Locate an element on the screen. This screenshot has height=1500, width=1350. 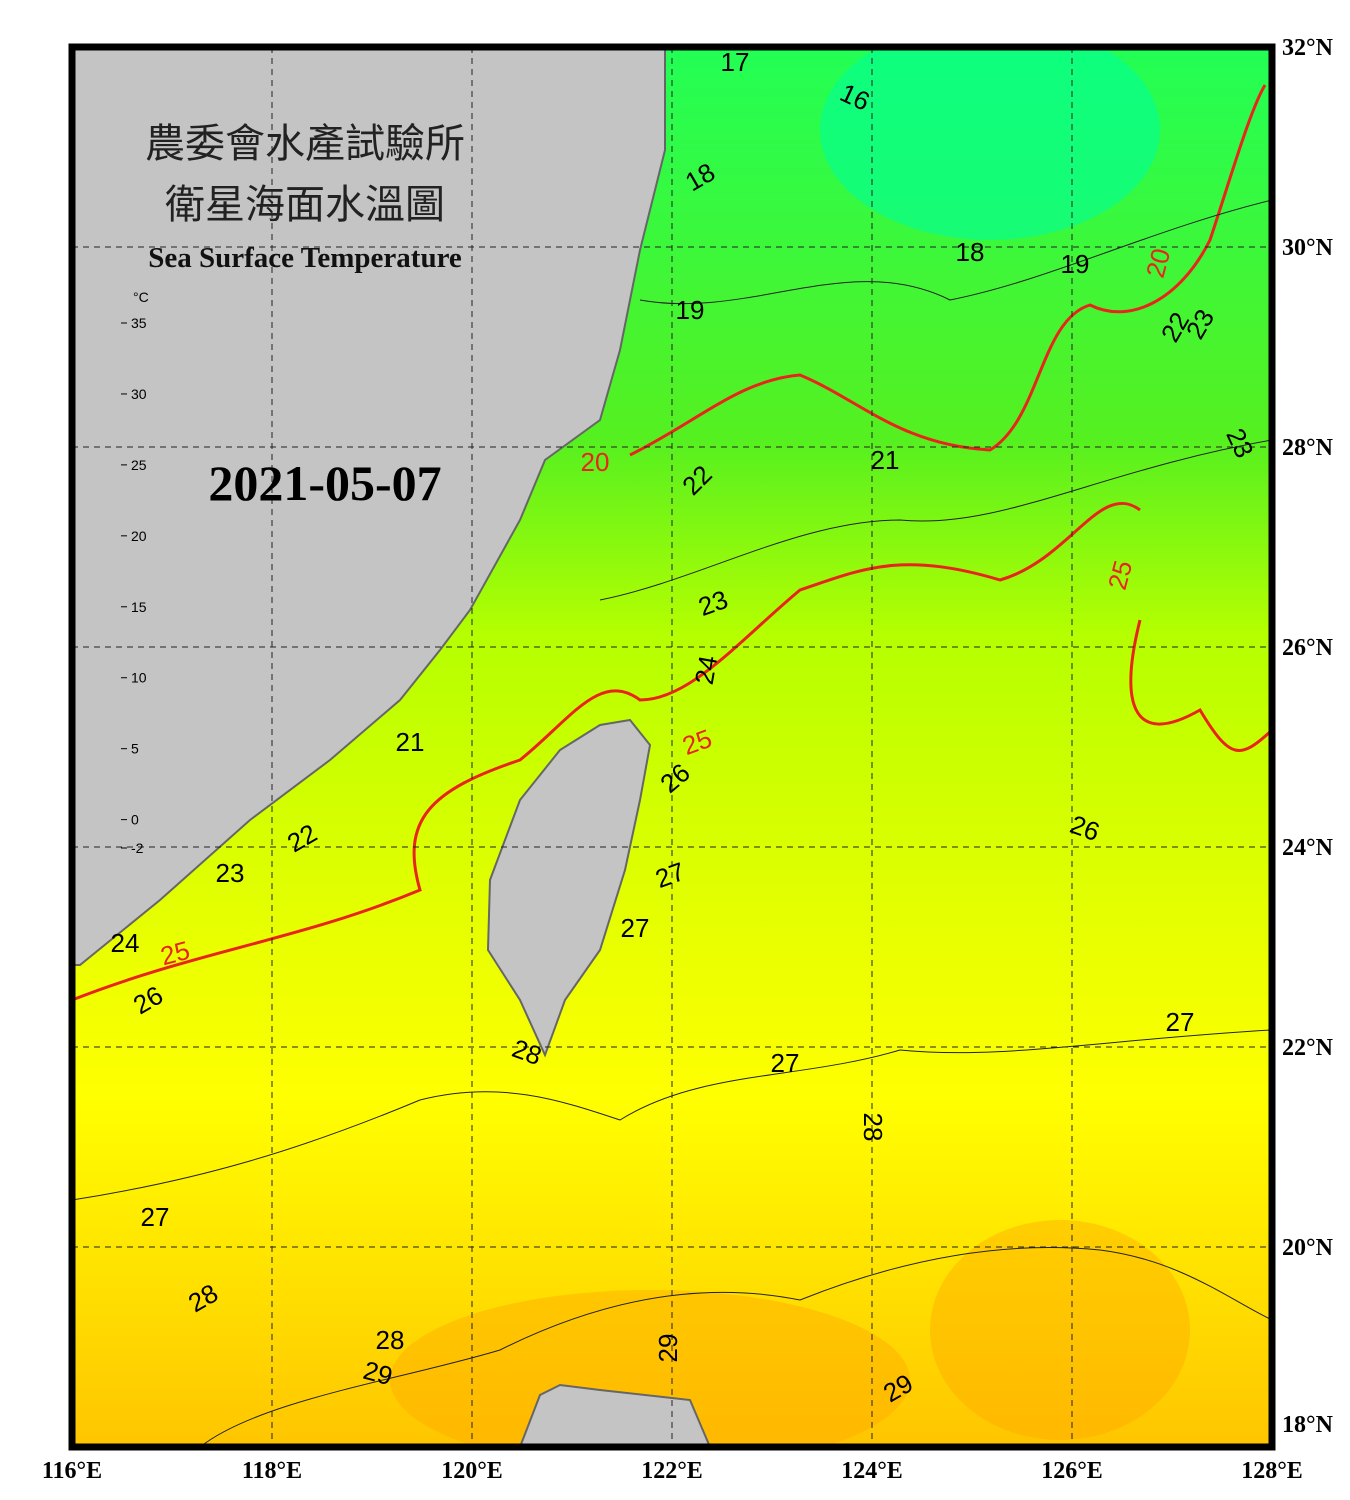
y-tick-label: 20°N is located at coordinates (1308, 1248).